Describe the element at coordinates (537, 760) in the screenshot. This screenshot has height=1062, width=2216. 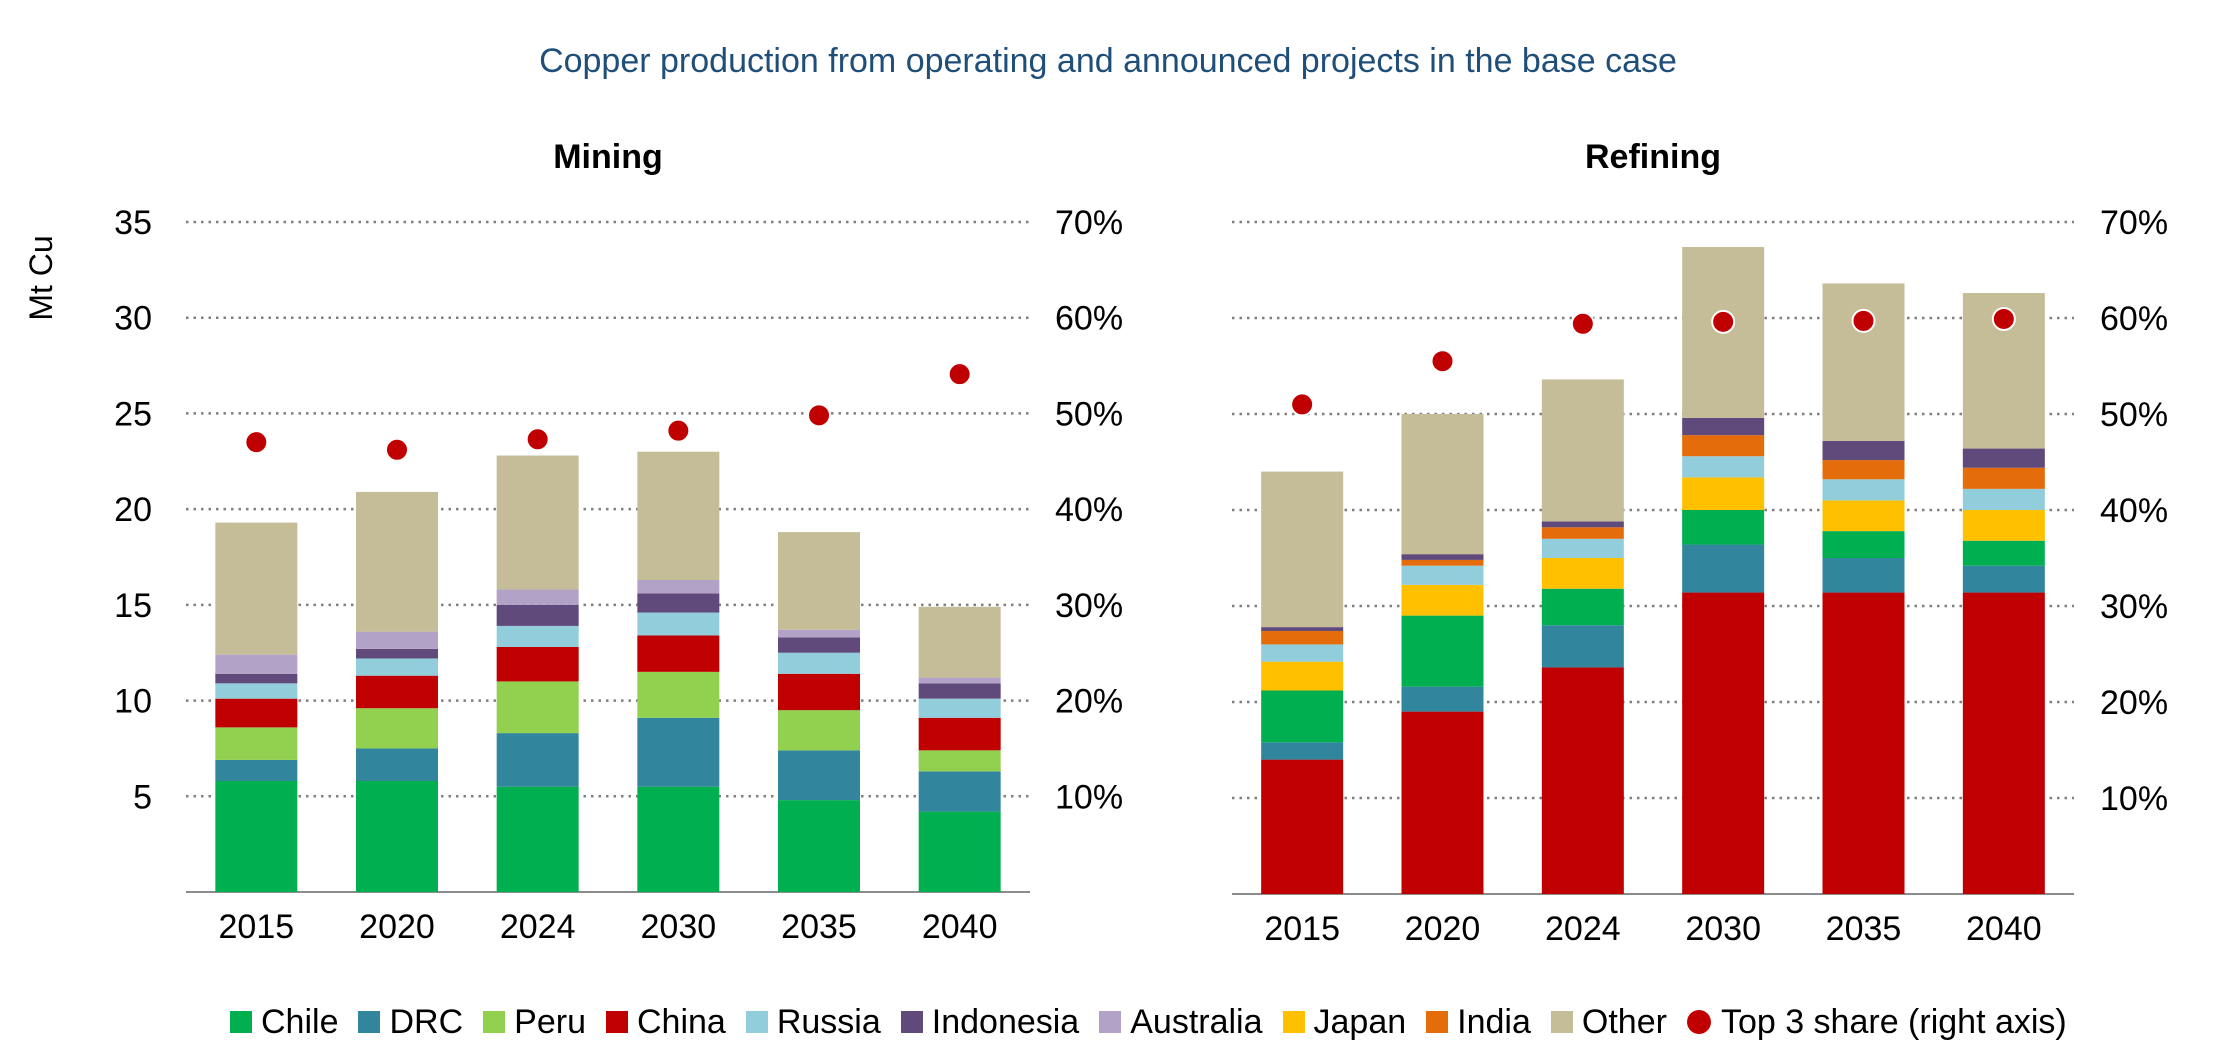
I see `mining-bar-drc-2024` at that location.